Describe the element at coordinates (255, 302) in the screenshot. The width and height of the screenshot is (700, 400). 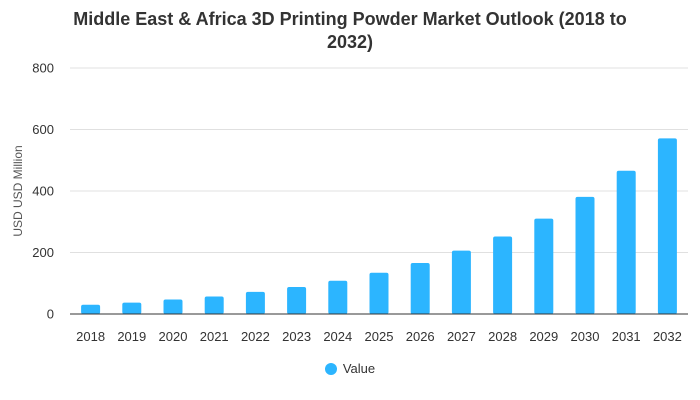
I see `bar-2022` at that location.